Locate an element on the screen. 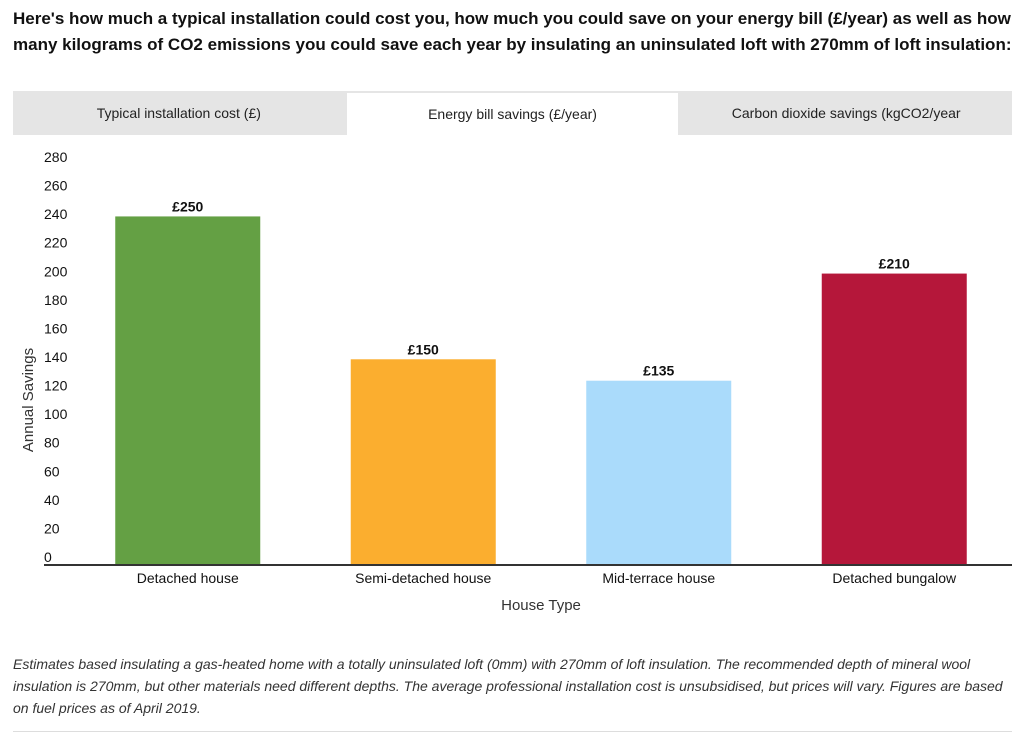  y-tick-label: 100 is located at coordinates (56, 414).